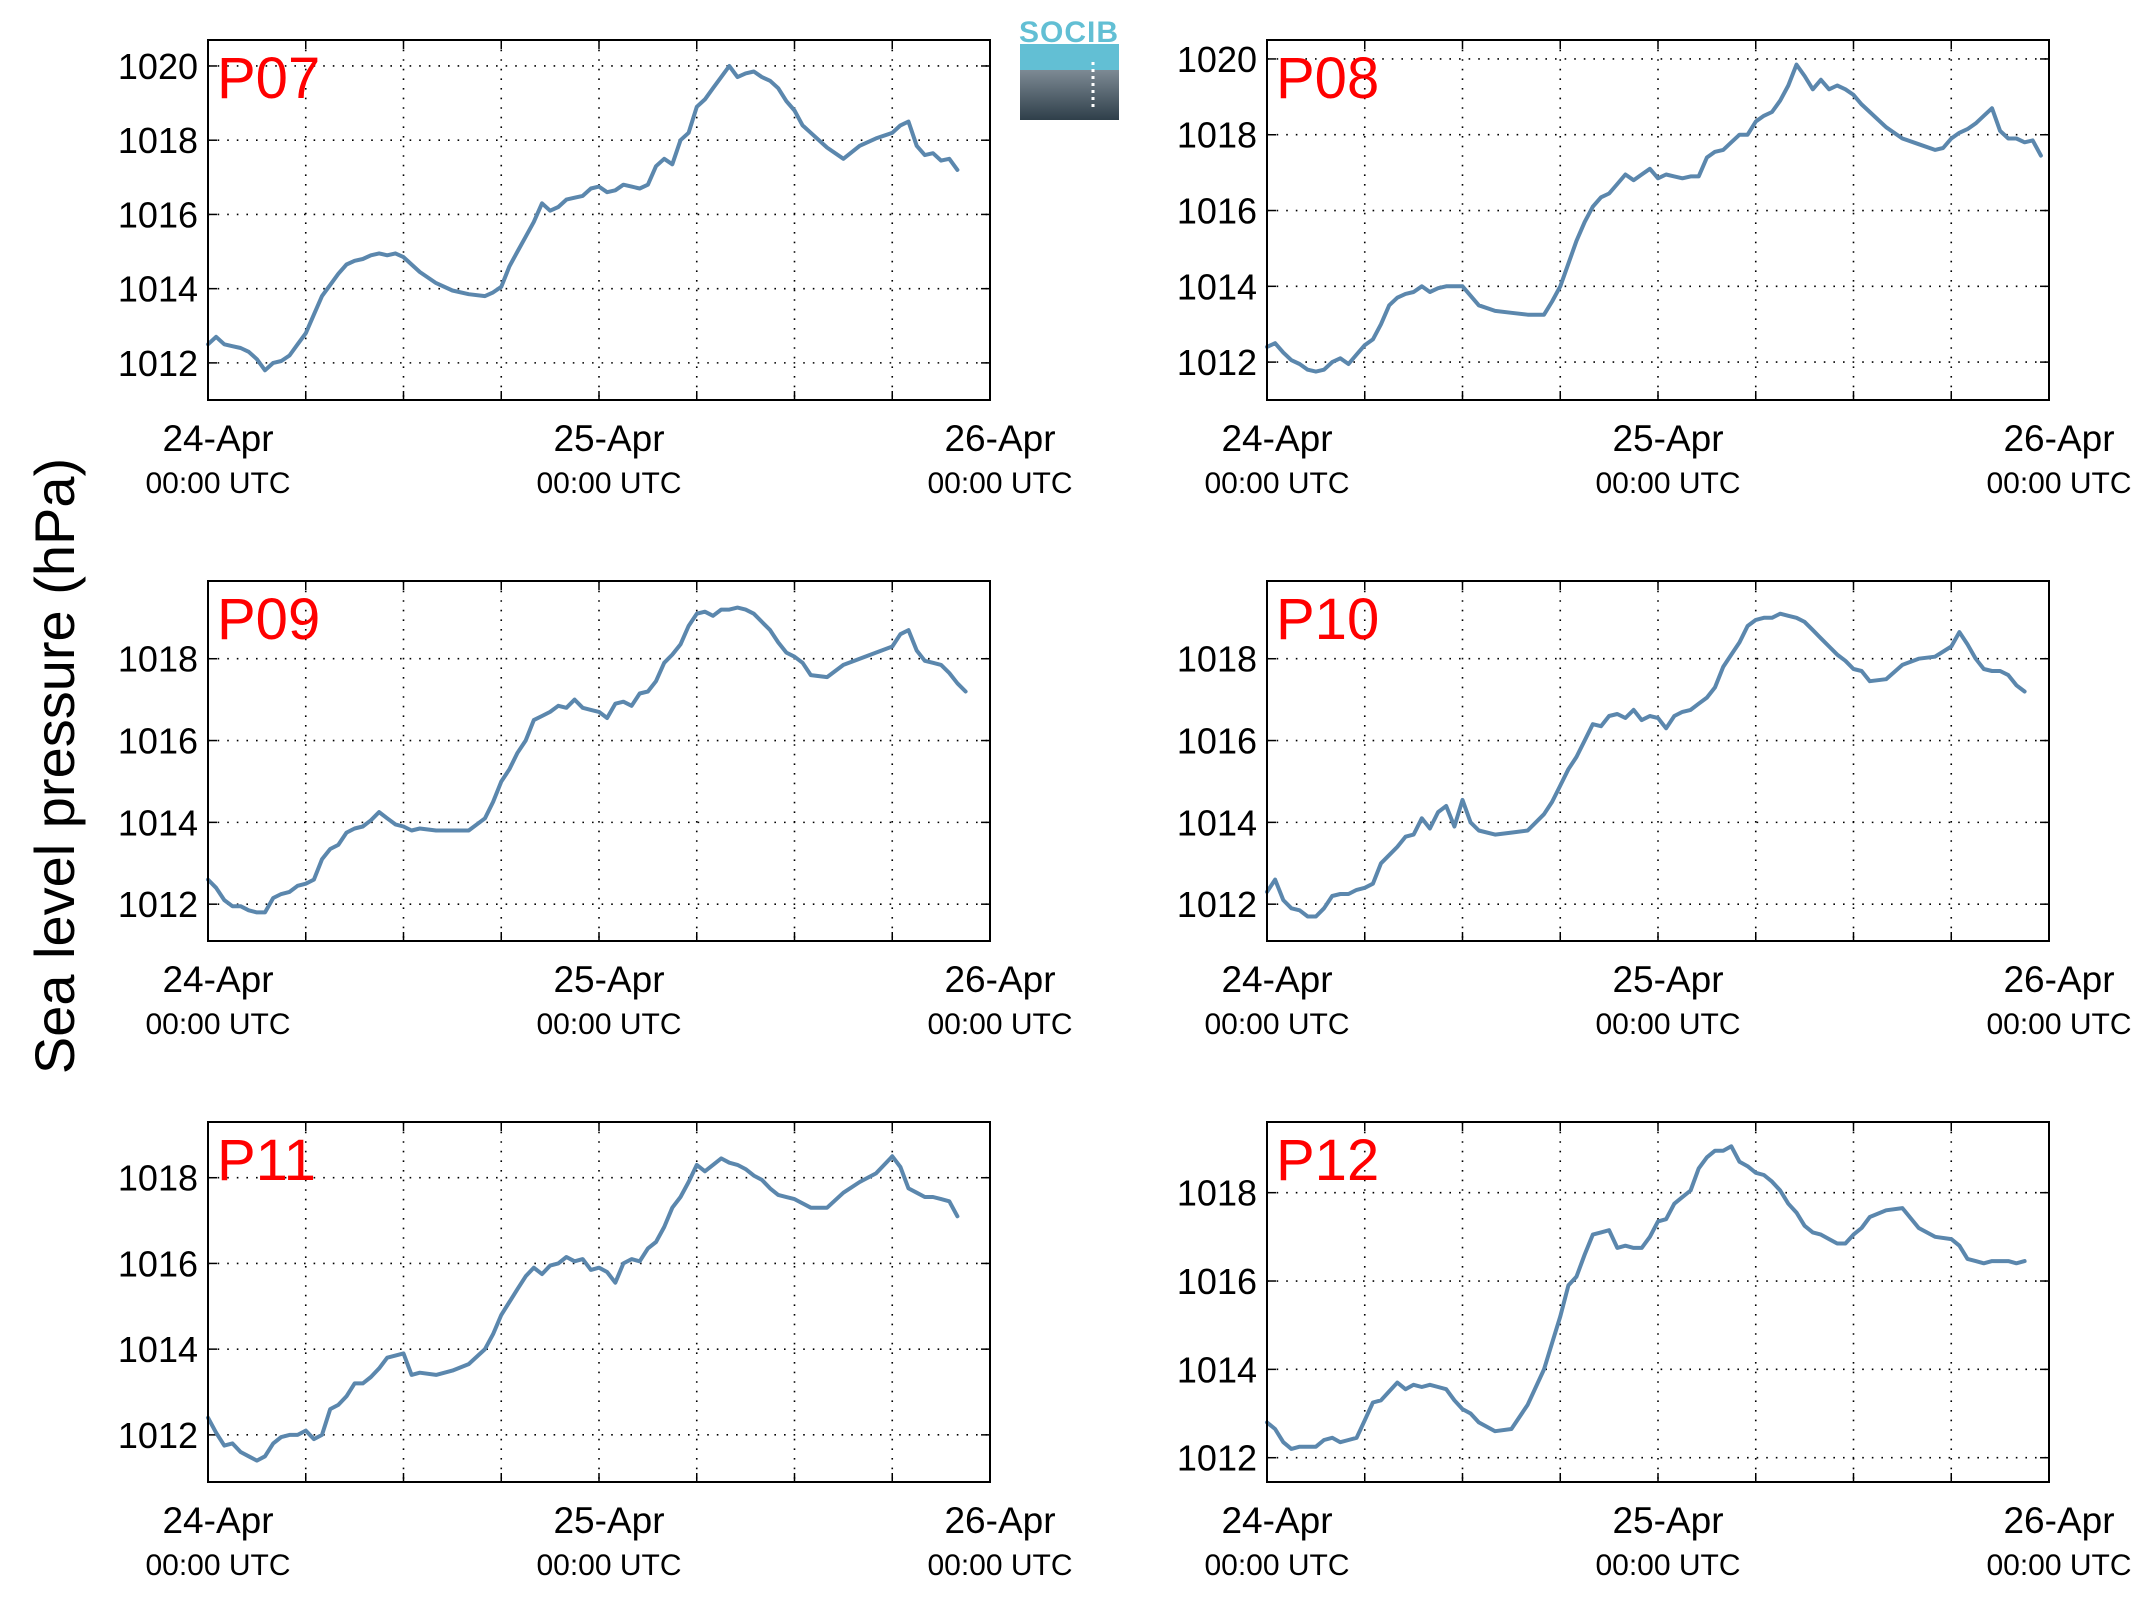  What do you see at coordinates (1327, 619) in the screenshot?
I see `panel-title: P10` at bounding box center [1327, 619].